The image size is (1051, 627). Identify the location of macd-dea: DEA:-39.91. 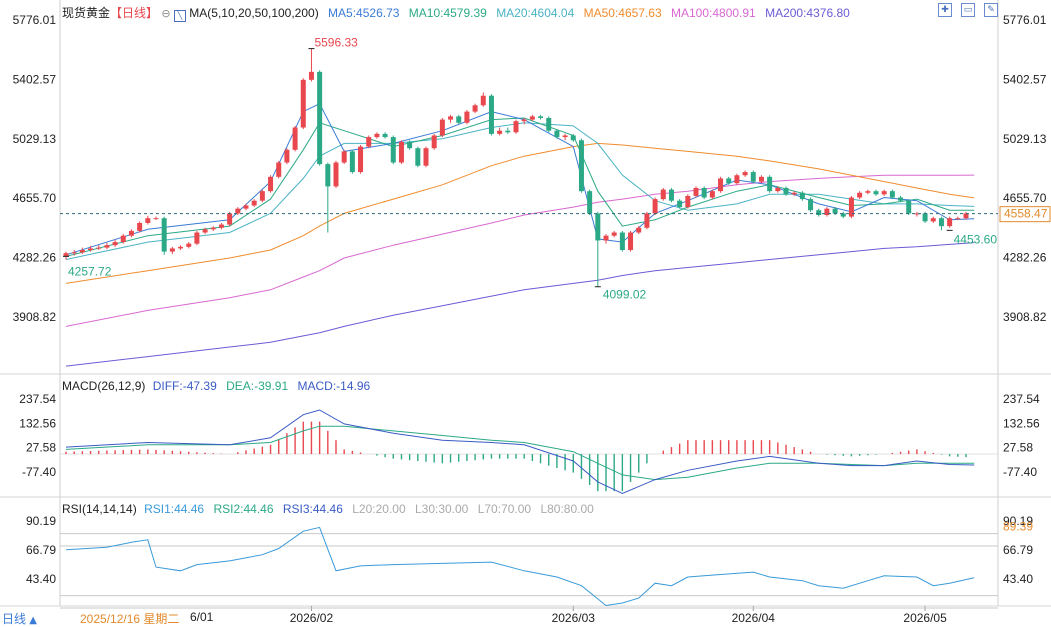
(257, 386).